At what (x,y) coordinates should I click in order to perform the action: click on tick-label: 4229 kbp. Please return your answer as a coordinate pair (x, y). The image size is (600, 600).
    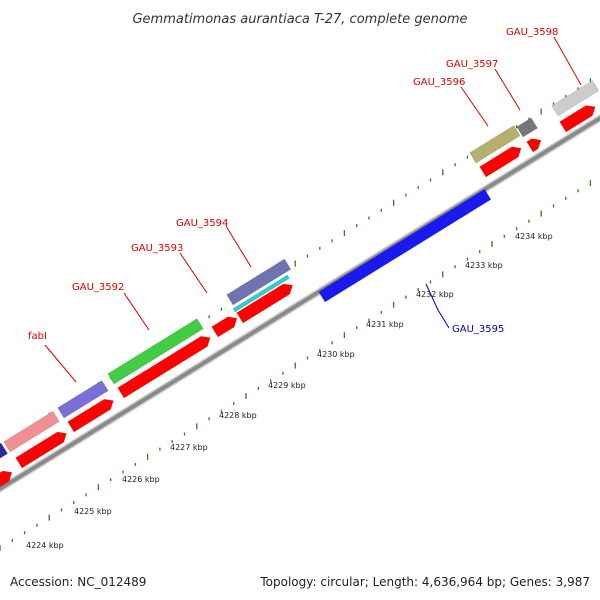
    Looking at the image, I should click on (287, 385).